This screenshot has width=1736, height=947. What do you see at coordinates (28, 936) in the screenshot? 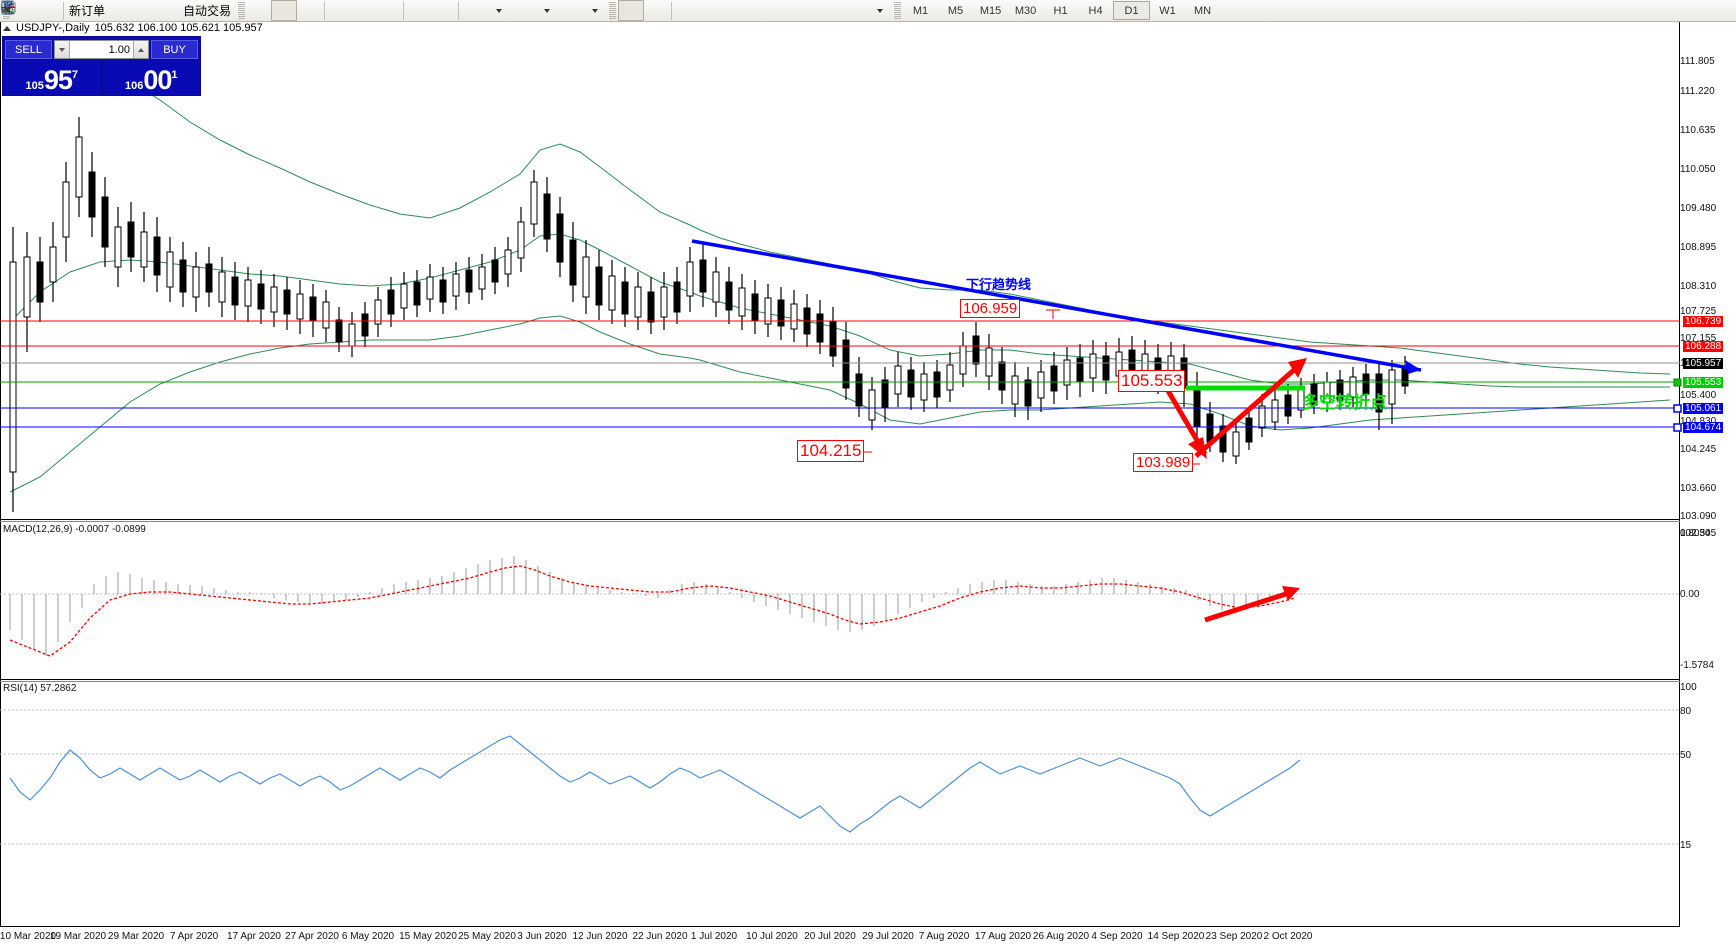
I see `date-tick: 10 Mar 2020` at bounding box center [28, 936].